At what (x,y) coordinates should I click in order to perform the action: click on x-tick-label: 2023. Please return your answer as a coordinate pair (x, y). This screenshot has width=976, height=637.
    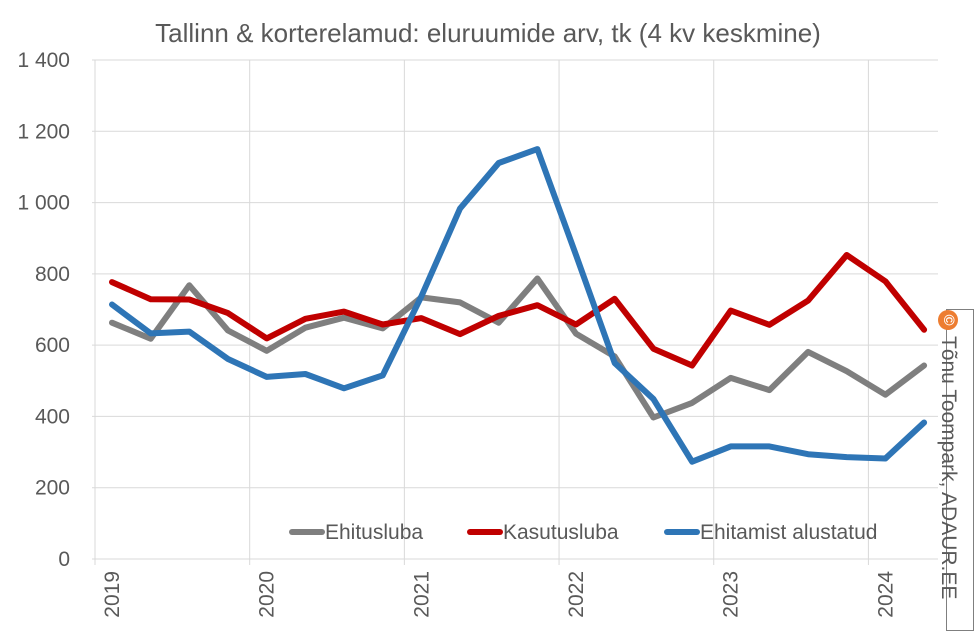
    Looking at the image, I should click on (731, 594).